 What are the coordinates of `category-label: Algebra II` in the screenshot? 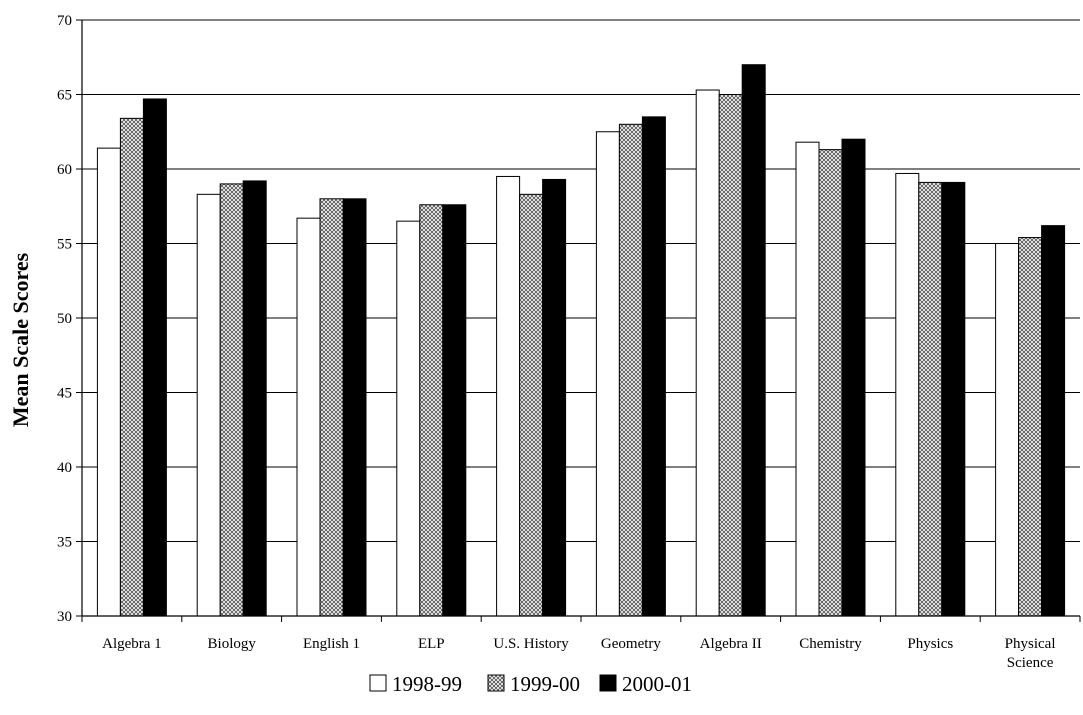 It's located at (731, 644).